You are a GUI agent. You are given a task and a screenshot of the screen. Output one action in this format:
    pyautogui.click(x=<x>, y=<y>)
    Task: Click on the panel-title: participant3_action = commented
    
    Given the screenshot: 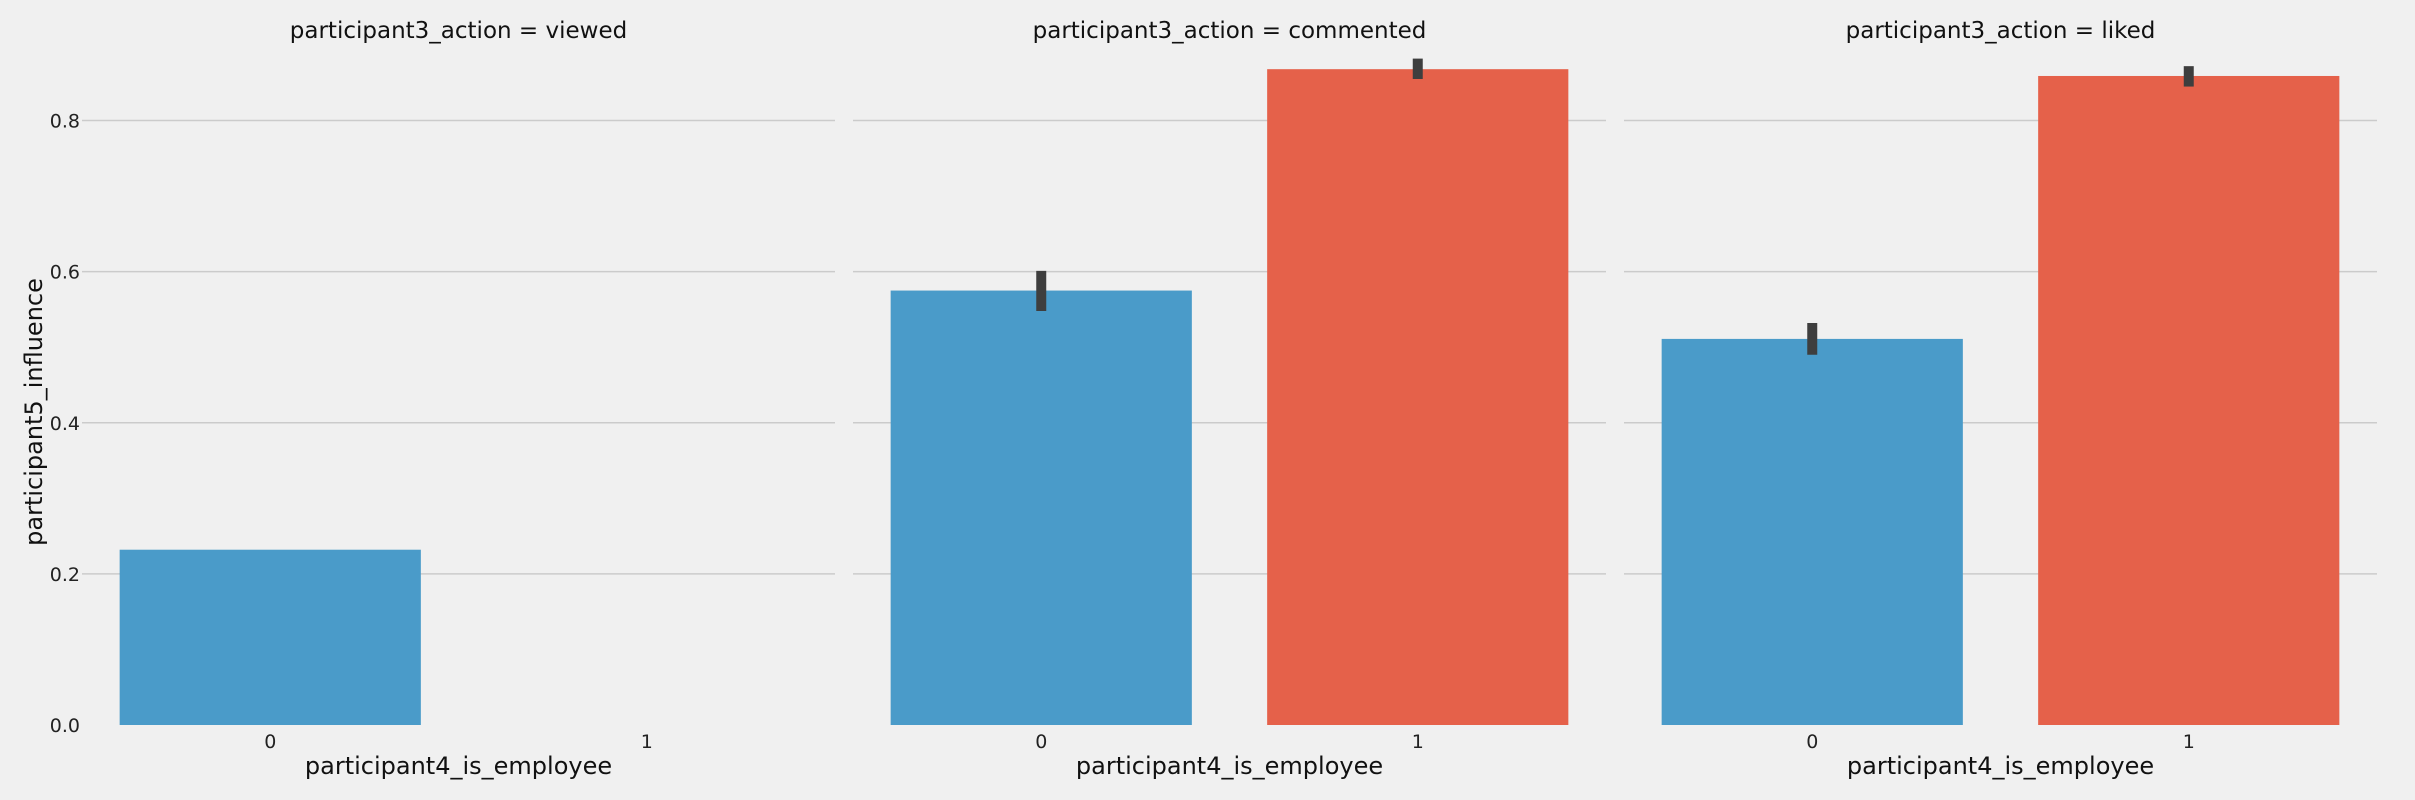 What is the action you would take?
    pyautogui.click(x=1230, y=31)
    